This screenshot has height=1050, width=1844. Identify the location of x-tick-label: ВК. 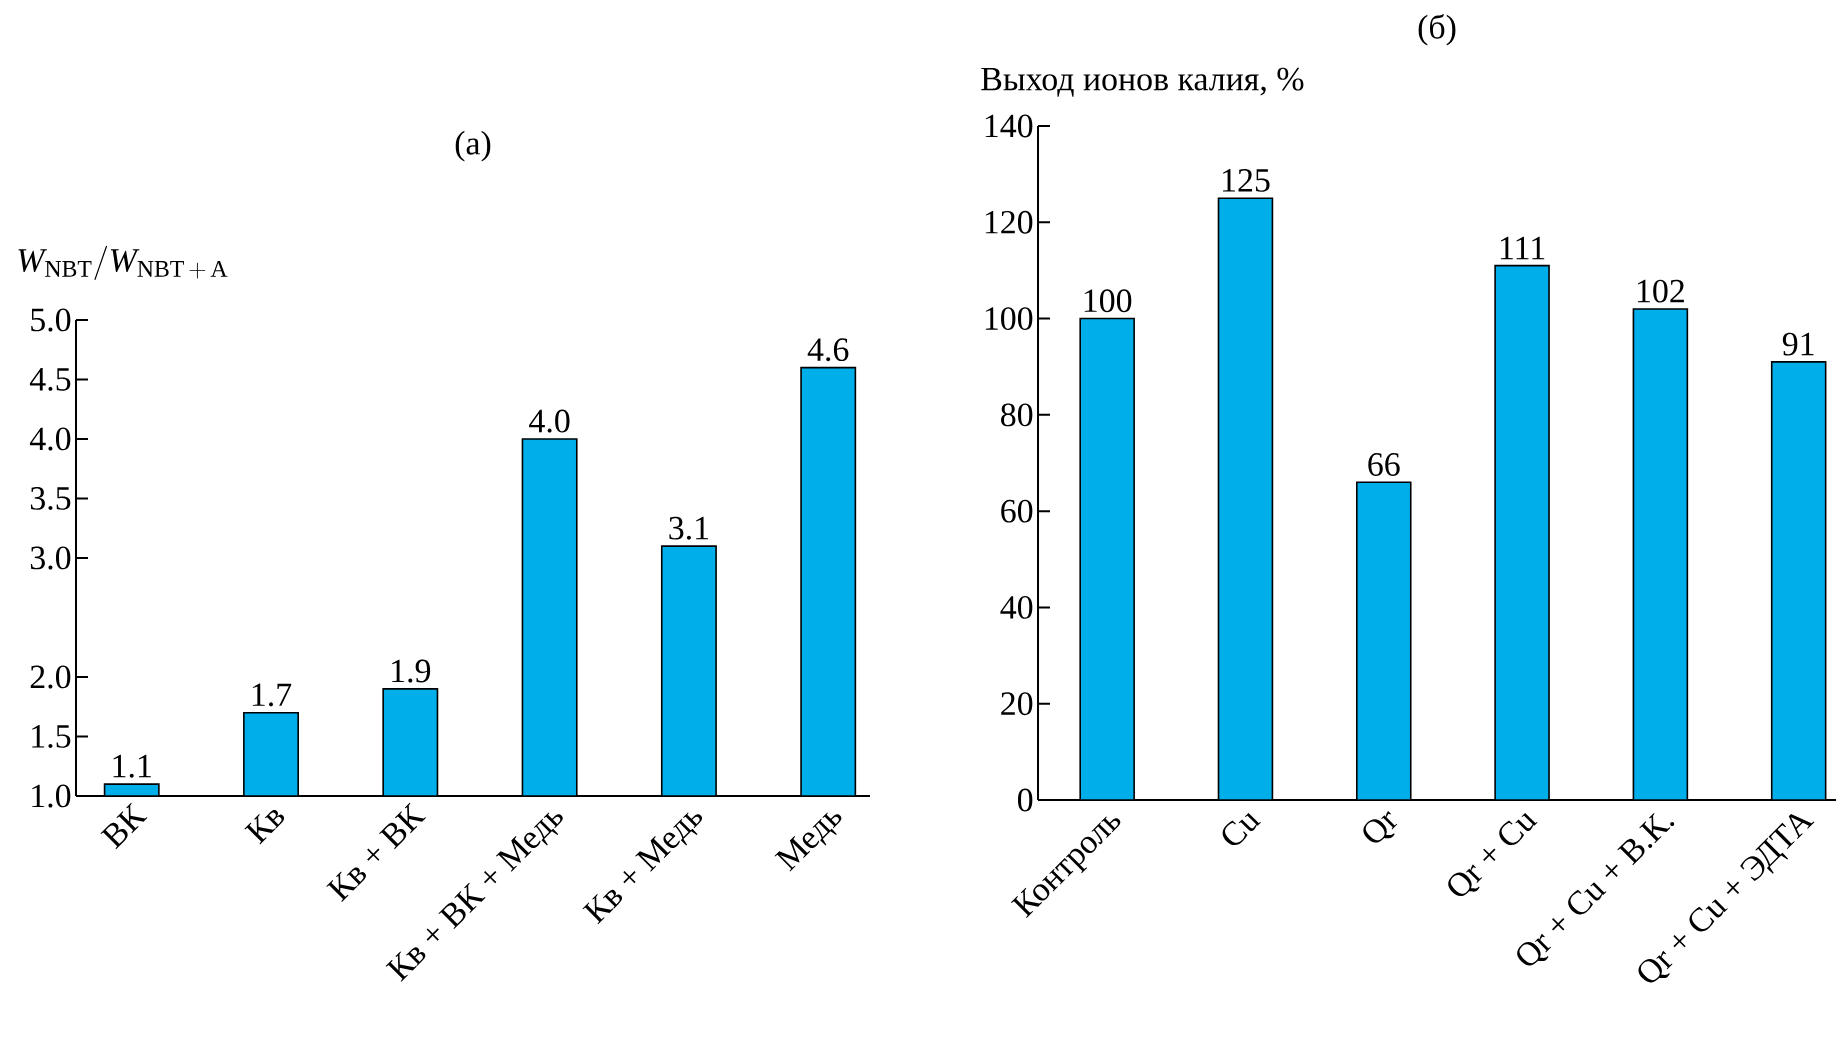
(124, 826).